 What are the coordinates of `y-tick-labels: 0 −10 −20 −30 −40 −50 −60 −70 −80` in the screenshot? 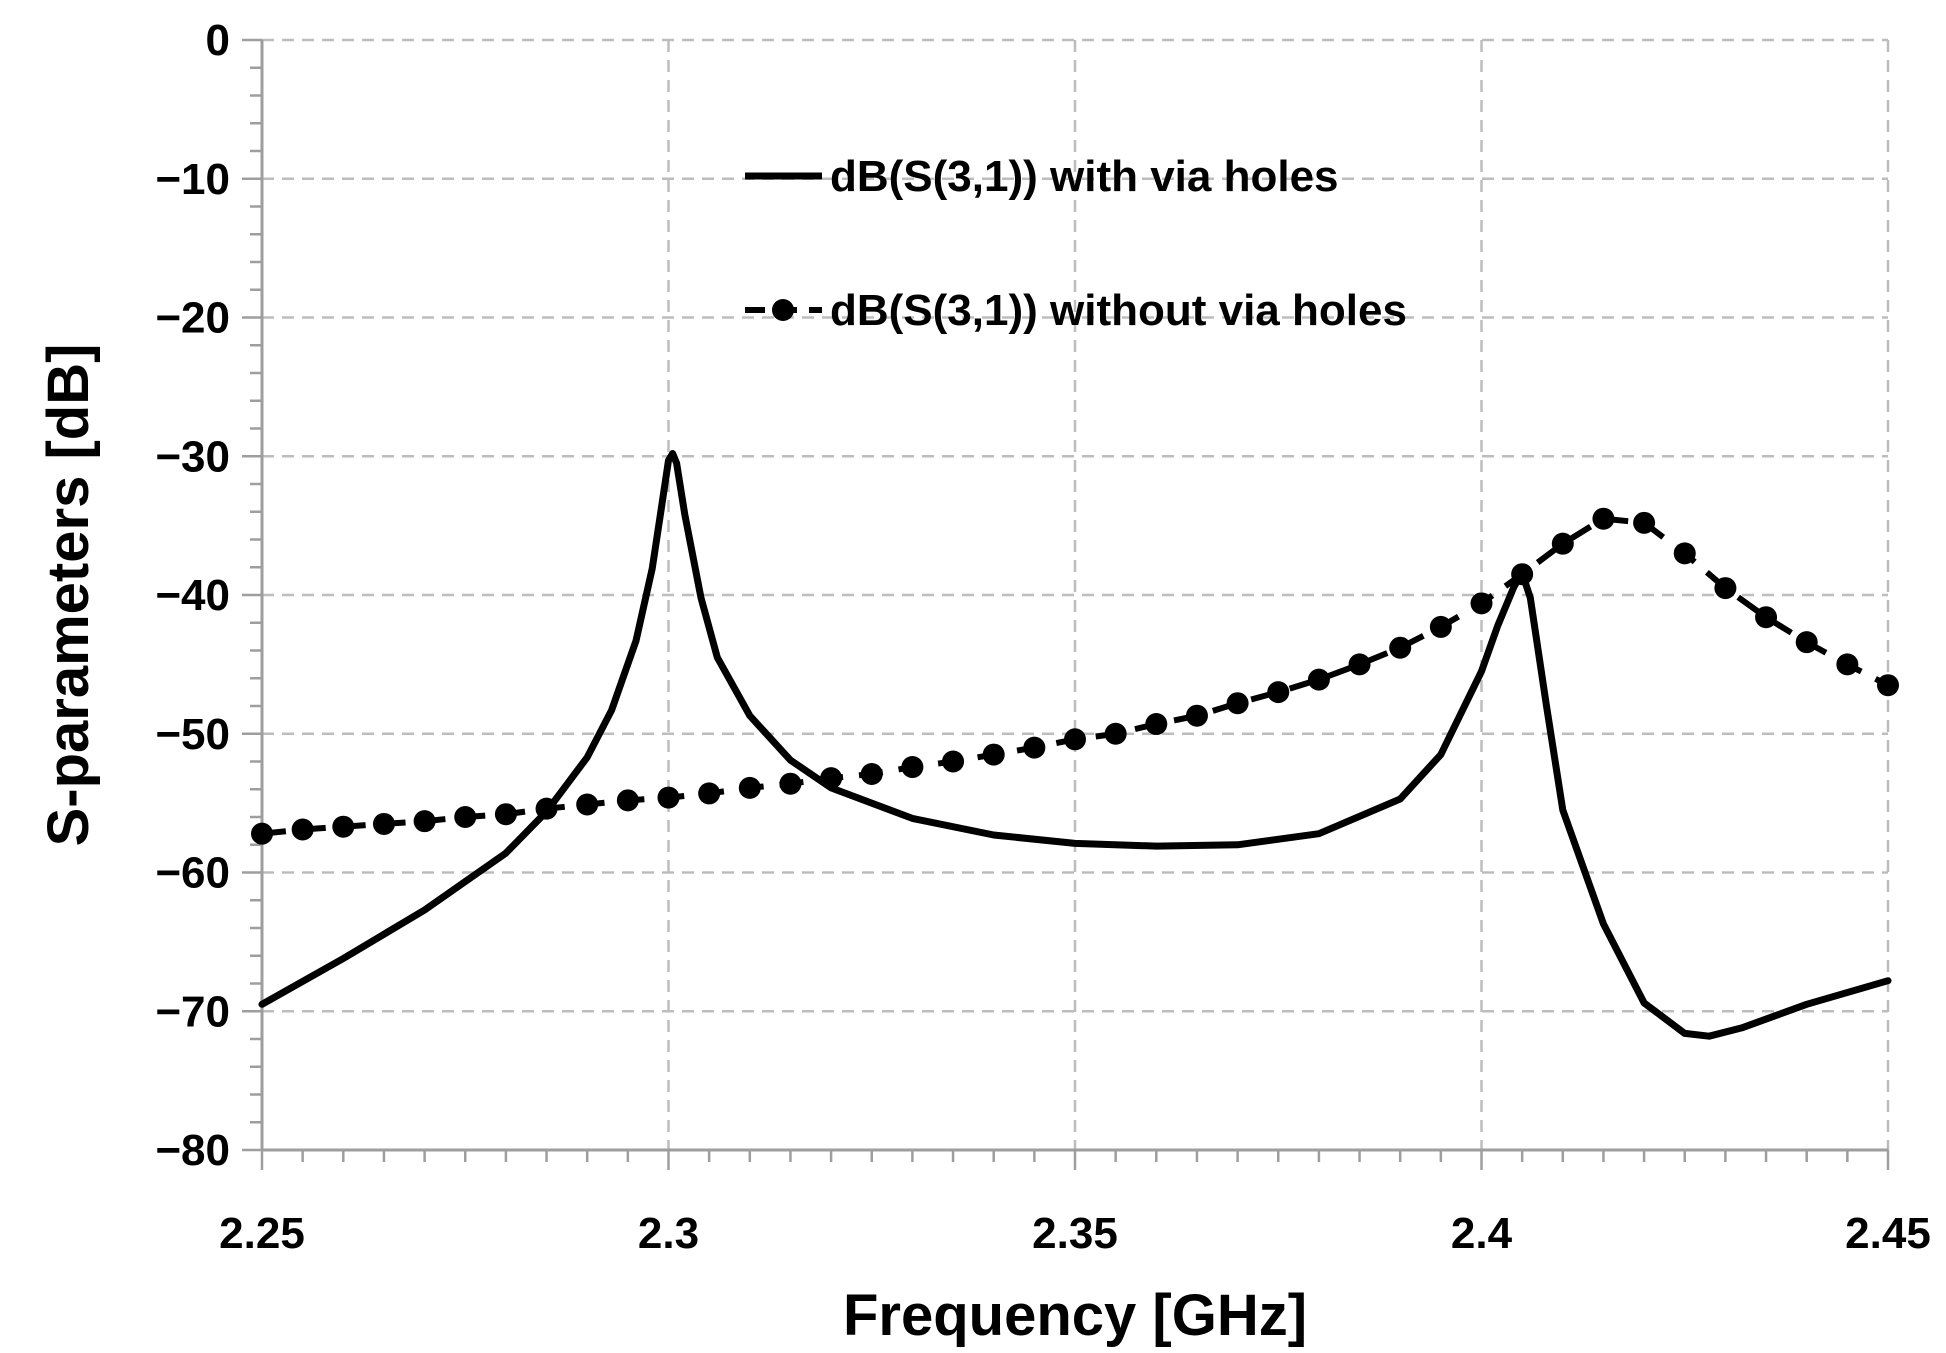 It's located at (192, 595).